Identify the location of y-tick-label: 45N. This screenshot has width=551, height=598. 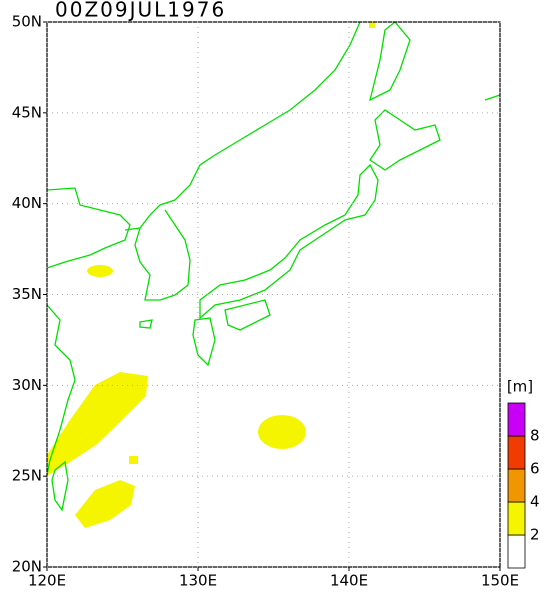
(27, 112).